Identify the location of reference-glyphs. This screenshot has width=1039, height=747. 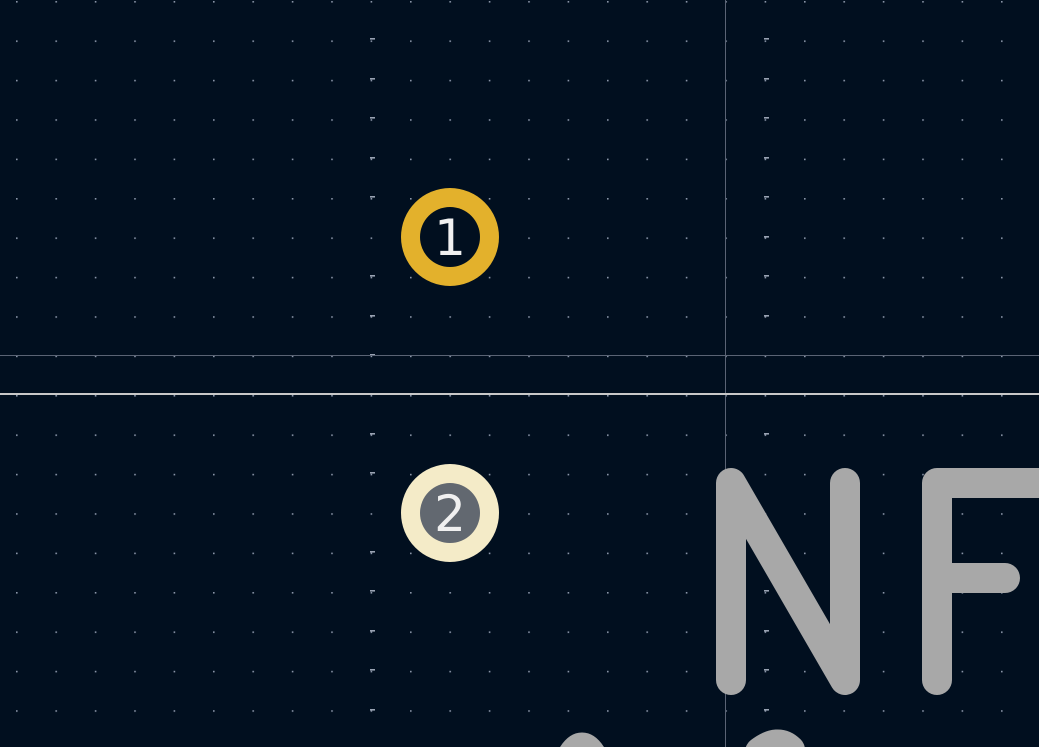
(877, 581).